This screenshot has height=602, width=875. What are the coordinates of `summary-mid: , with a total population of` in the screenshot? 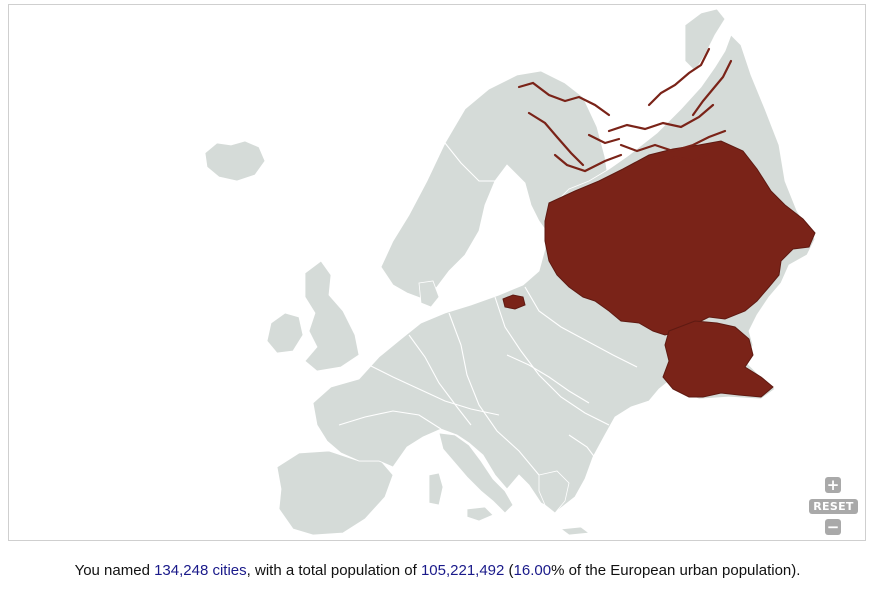 It's located at (333, 570).